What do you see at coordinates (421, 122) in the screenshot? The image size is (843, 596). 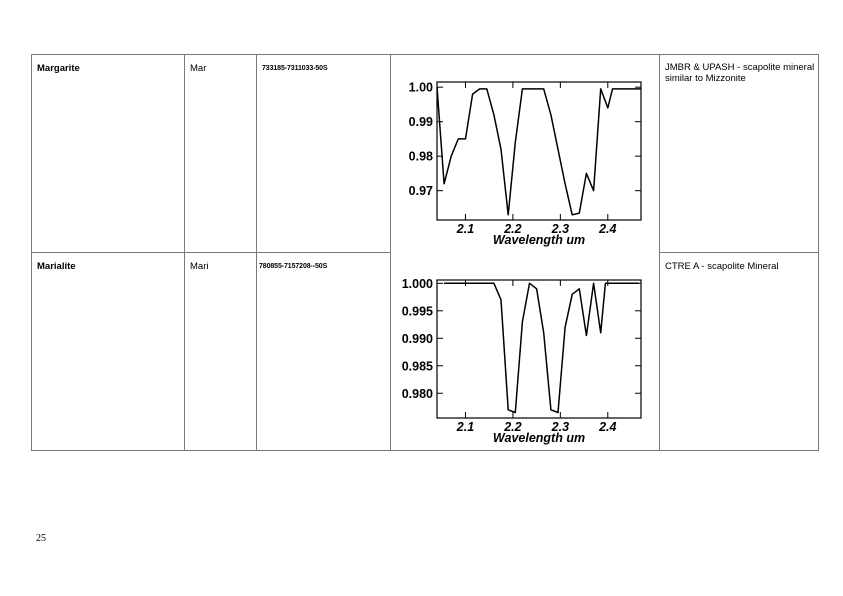 I see `y-tick-label: 0.99` at bounding box center [421, 122].